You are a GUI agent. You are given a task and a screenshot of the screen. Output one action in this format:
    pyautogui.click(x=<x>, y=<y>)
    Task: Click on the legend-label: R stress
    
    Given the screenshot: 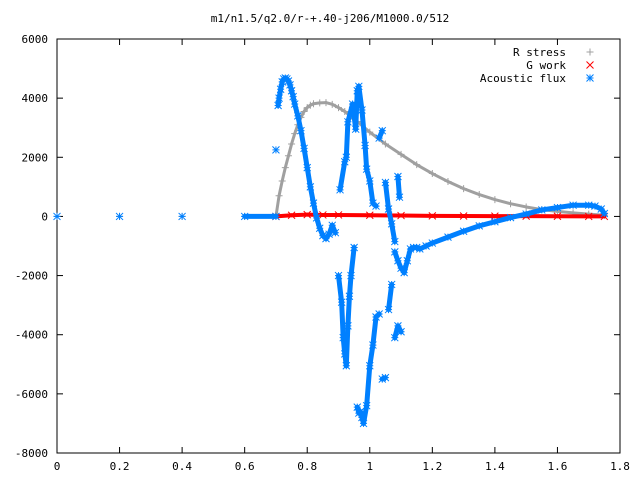 What is the action you would take?
    pyautogui.click(x=539, y=52)
    